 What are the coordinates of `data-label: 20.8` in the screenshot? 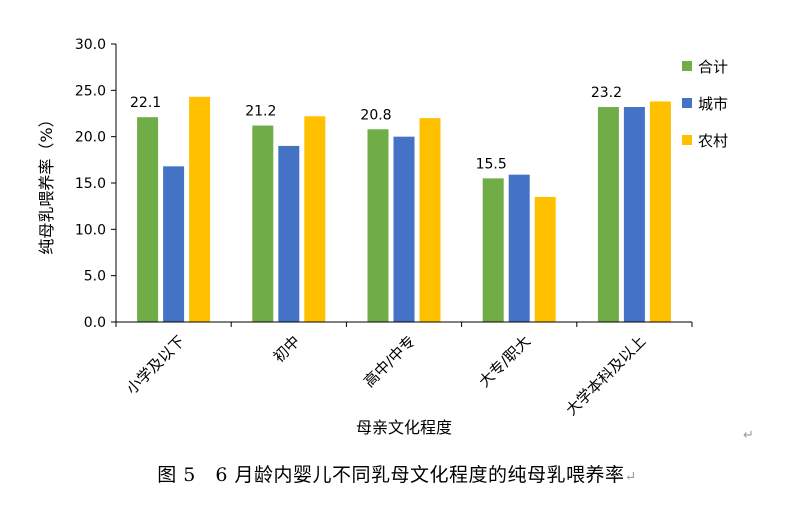 It's located at (375, 115).